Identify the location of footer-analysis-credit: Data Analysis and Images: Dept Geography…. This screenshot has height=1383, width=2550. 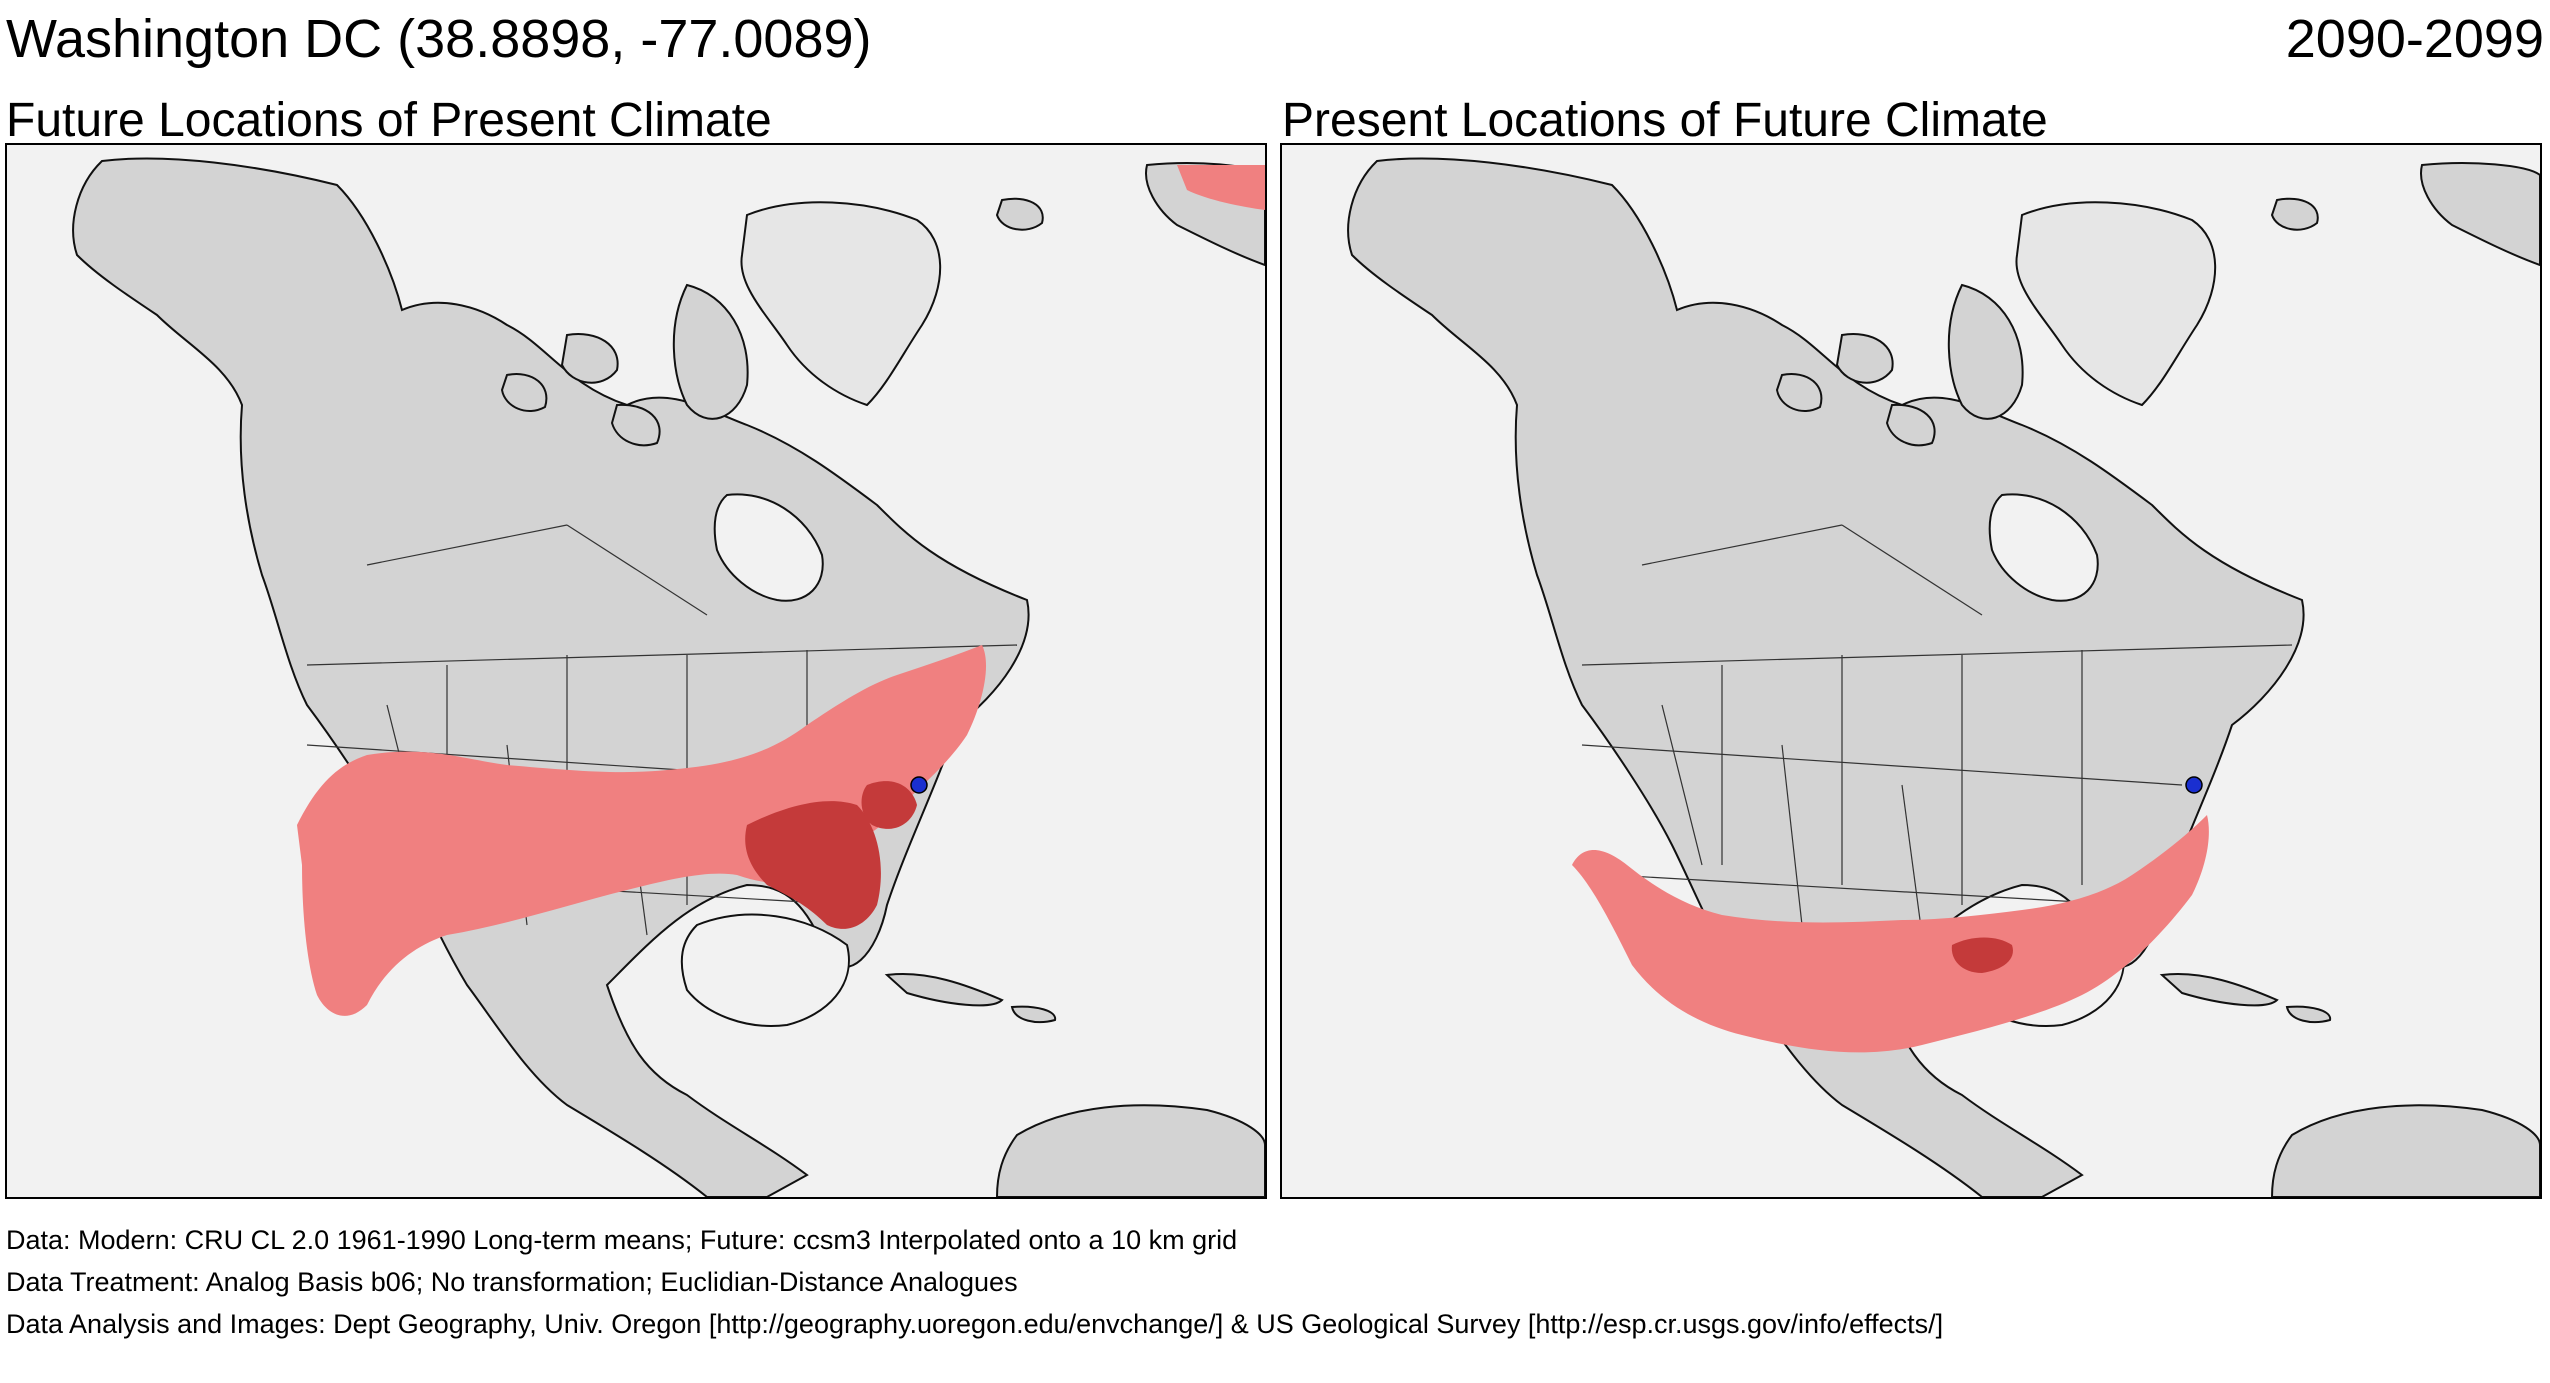
(975, 1324).